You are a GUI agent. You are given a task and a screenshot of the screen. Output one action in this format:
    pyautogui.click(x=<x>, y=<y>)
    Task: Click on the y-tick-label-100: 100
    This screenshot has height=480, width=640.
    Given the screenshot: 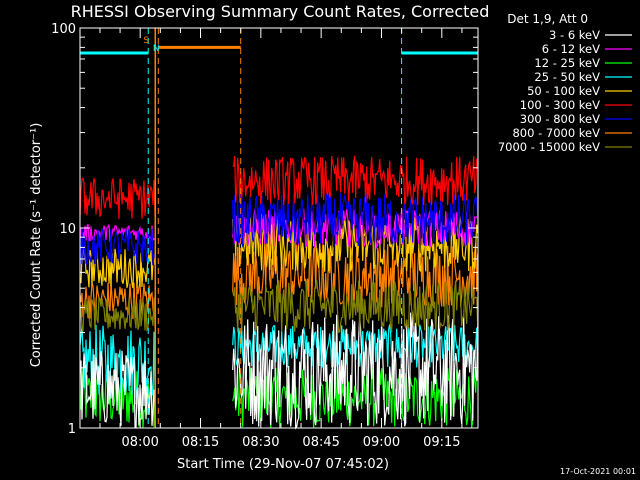 What is the action you would take?
    pyautogui.click(x=63, y=29)
    